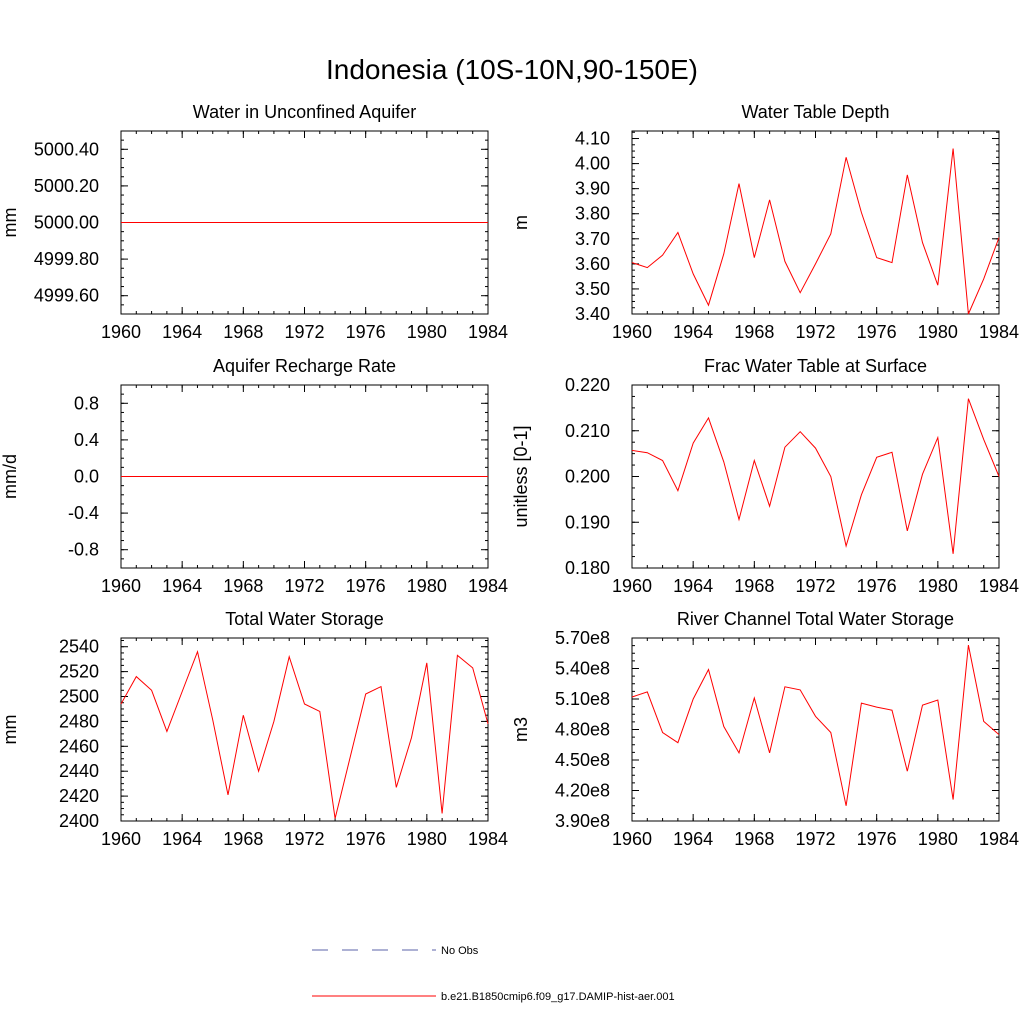  I want to click on y-tick-label: 0.210, so click(587, 431).